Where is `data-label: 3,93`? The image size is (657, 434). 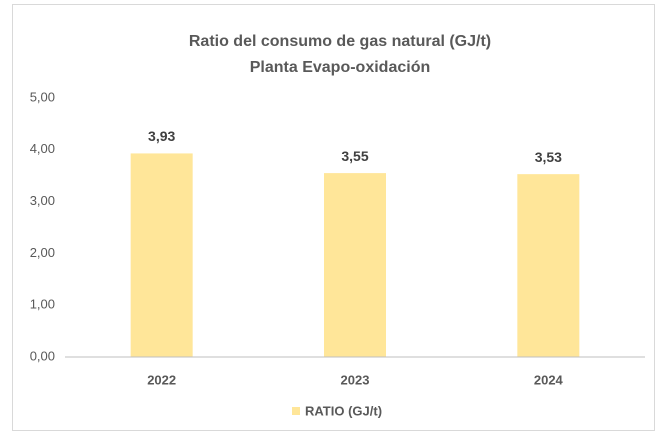
data-label: 3,93 is located at coordinates (161, 136).